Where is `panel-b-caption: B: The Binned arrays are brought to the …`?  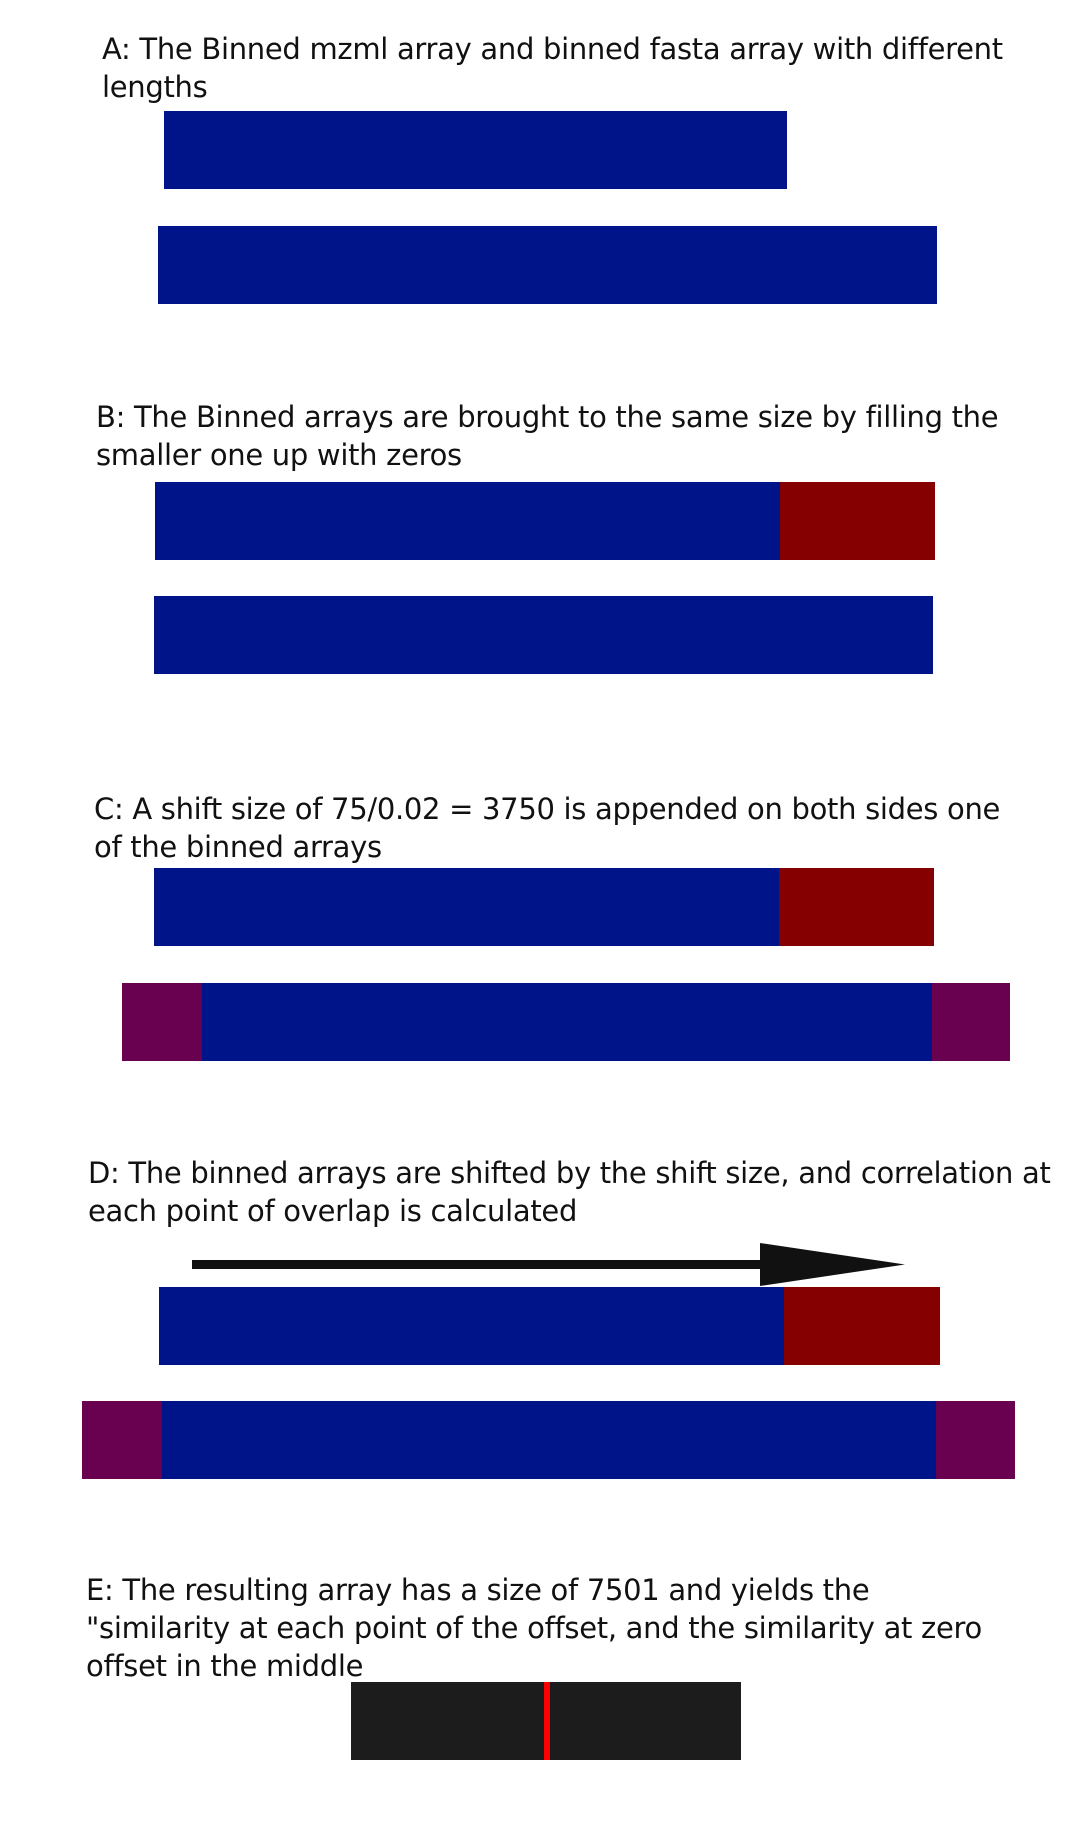 panel-b-caption: B: The Binned arrays are brought to the … is located at coordinates (547, 436).